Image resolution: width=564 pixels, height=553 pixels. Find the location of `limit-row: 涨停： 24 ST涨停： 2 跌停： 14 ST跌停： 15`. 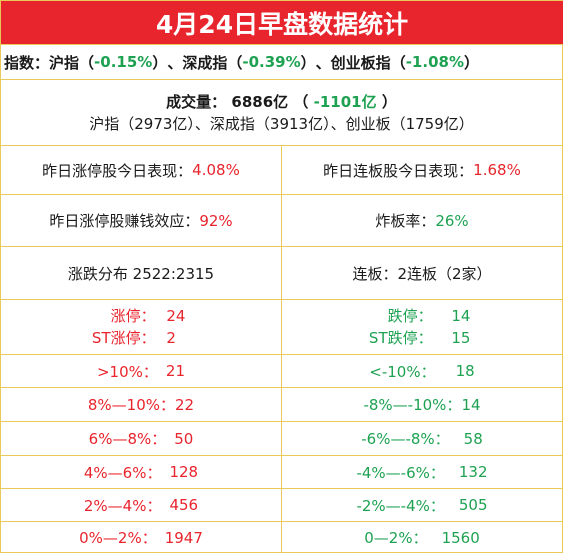

limit-row: 涨停： 24 ST涨停： 2 跌停： 14 ST跌停： 15 is located at coordinates (281, 326).